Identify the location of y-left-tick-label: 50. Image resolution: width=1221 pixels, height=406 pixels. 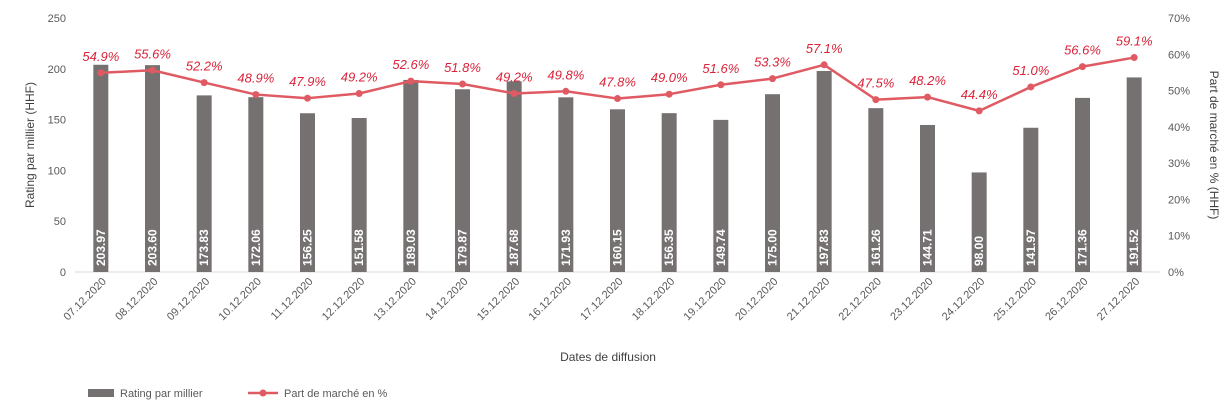
(60, 222).